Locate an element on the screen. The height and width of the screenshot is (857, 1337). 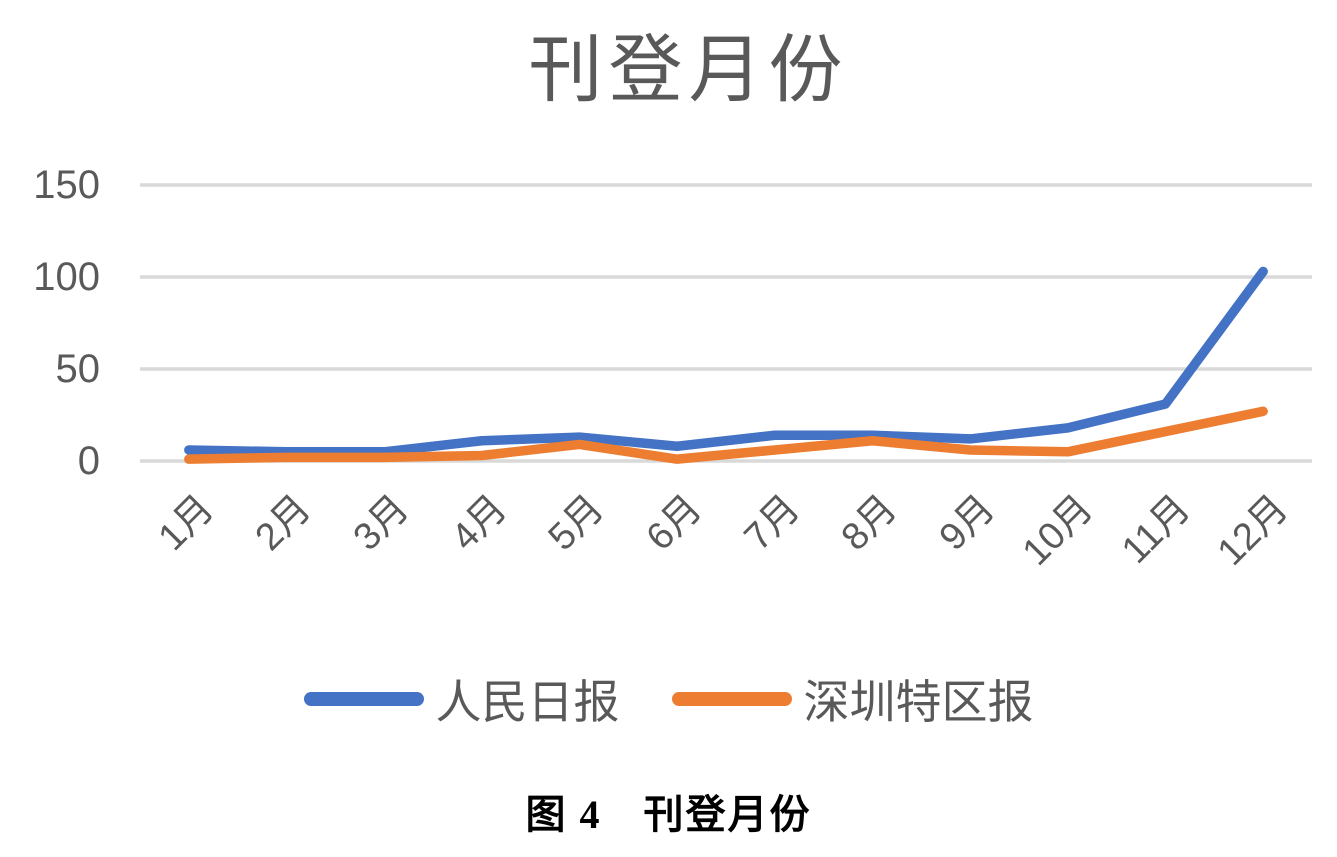
series-line-shenzhen-daily is located at coordinates (726, 435).